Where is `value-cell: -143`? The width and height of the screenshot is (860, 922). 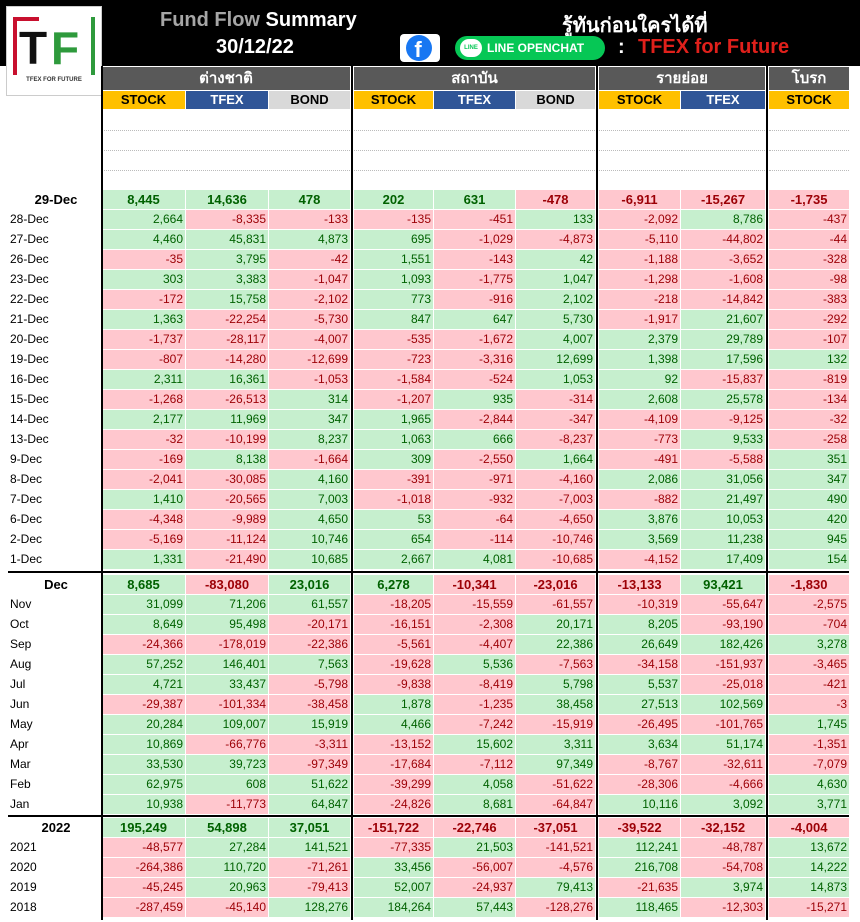 value-cell: -143 is located at coordinates (474, 259).